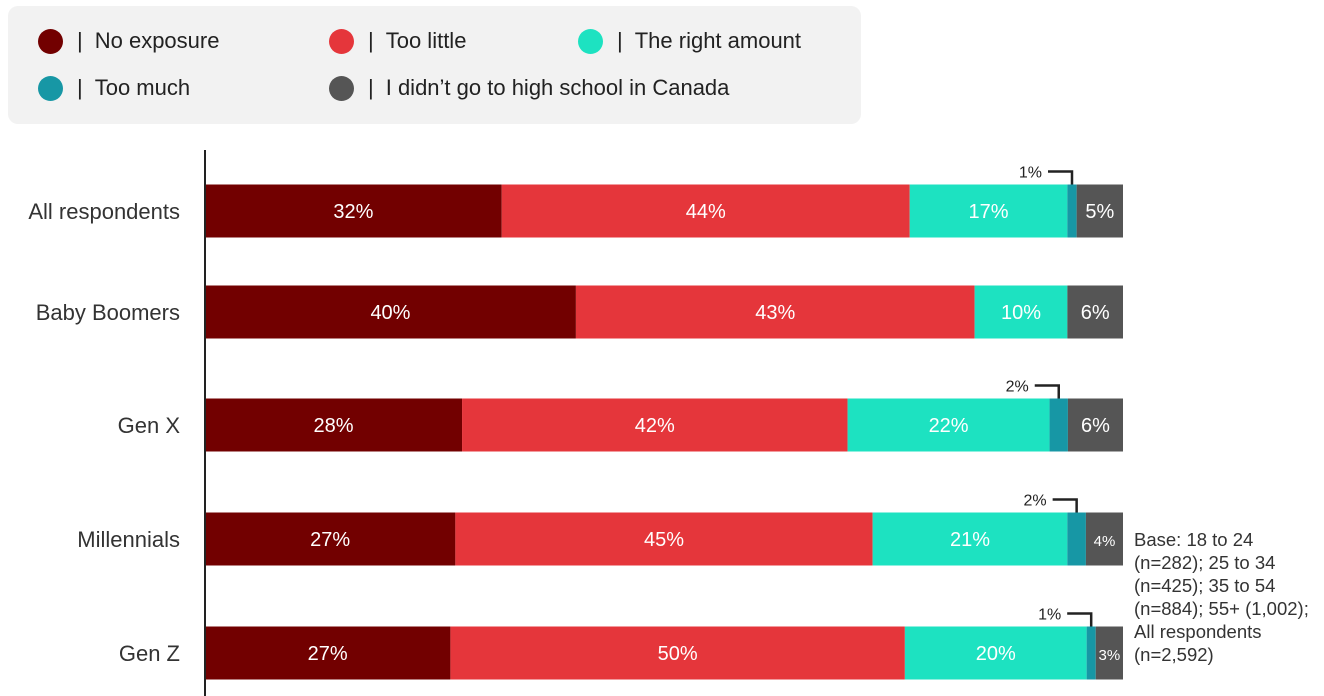 This screenshot has height=696, width=1324. Describe the element at coordinates (1110, 655) in the screenshot. I see `data-label: 3%` at that location.